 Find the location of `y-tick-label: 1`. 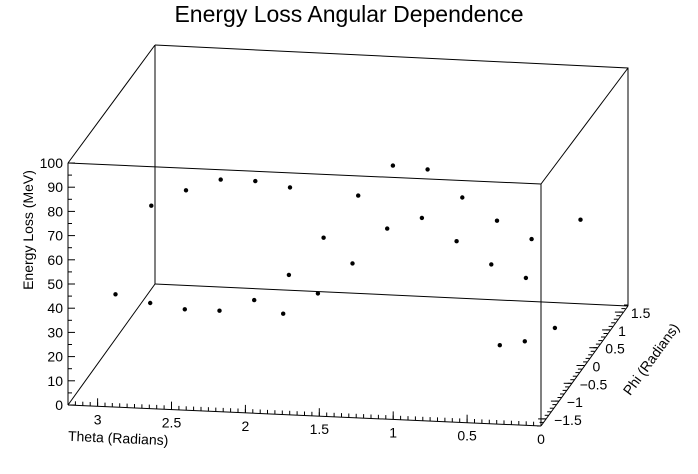

y-tick-label: 1 is located at coordinates (622, 331).